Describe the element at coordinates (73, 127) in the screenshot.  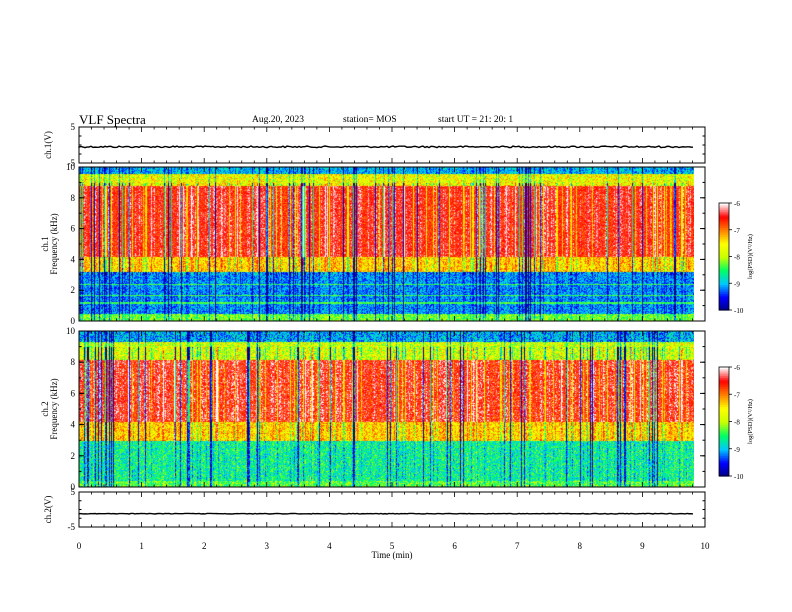
I see `ch1-waveform-y-tick-label: 5` at that location.